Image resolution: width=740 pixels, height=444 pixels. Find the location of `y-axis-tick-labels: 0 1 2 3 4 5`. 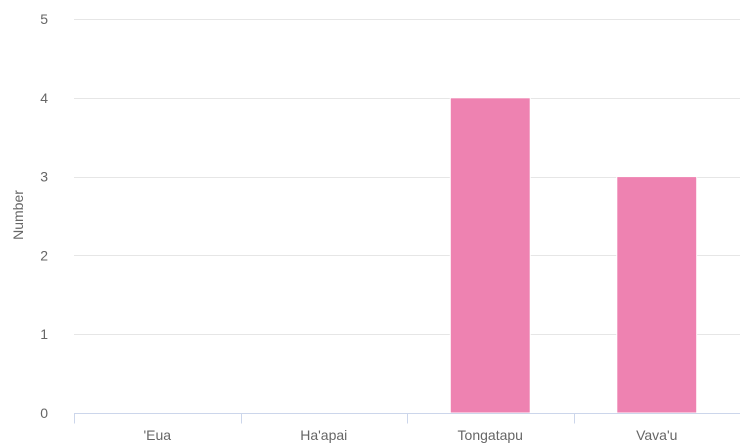

y-axis-tick-labels: 0 1 2 3 4 5 is located at coordinates (44, 216).